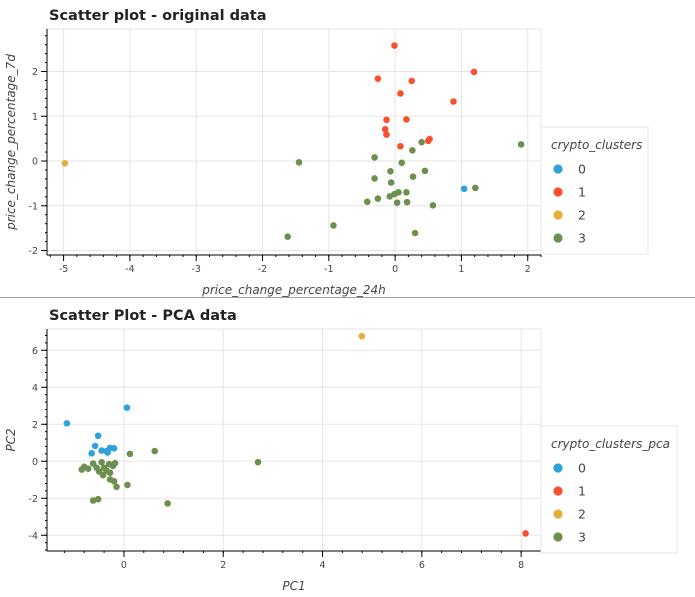 This screenshot has width=695, height=597. Describe the element at coordinates (158, 16) in the screenshot. I see `chart-title: Scatter plot - original data` at that location.